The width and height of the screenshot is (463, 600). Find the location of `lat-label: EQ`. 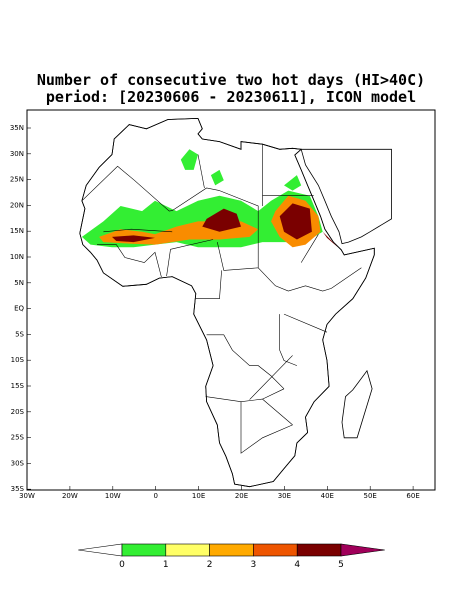

lat-label: EQ is located at coordinates (19, 309).